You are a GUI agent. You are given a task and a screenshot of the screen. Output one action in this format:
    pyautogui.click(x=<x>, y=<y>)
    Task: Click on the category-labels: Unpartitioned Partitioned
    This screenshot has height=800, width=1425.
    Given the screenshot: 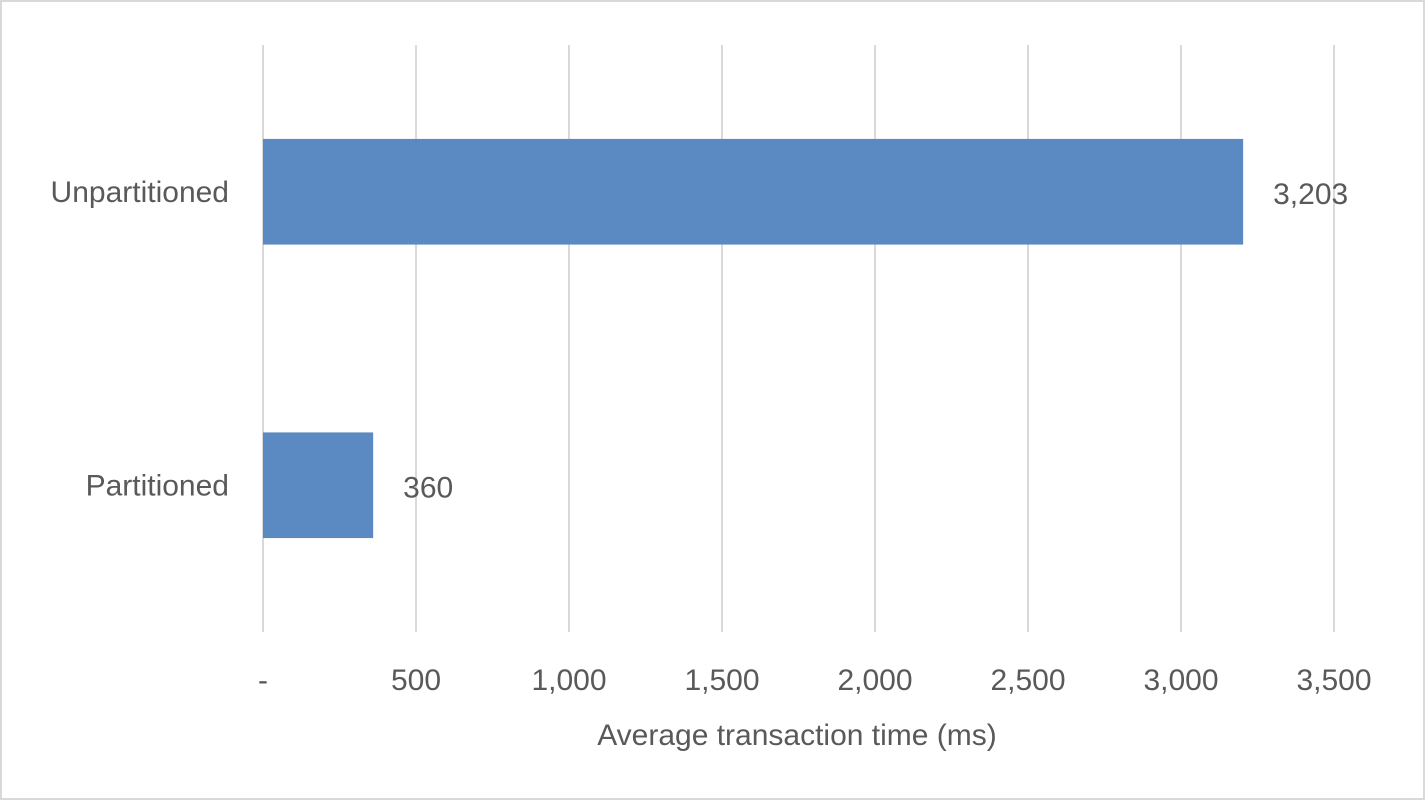 What is the action you would take?
    pyautogui.click(x=140, y=339)
    